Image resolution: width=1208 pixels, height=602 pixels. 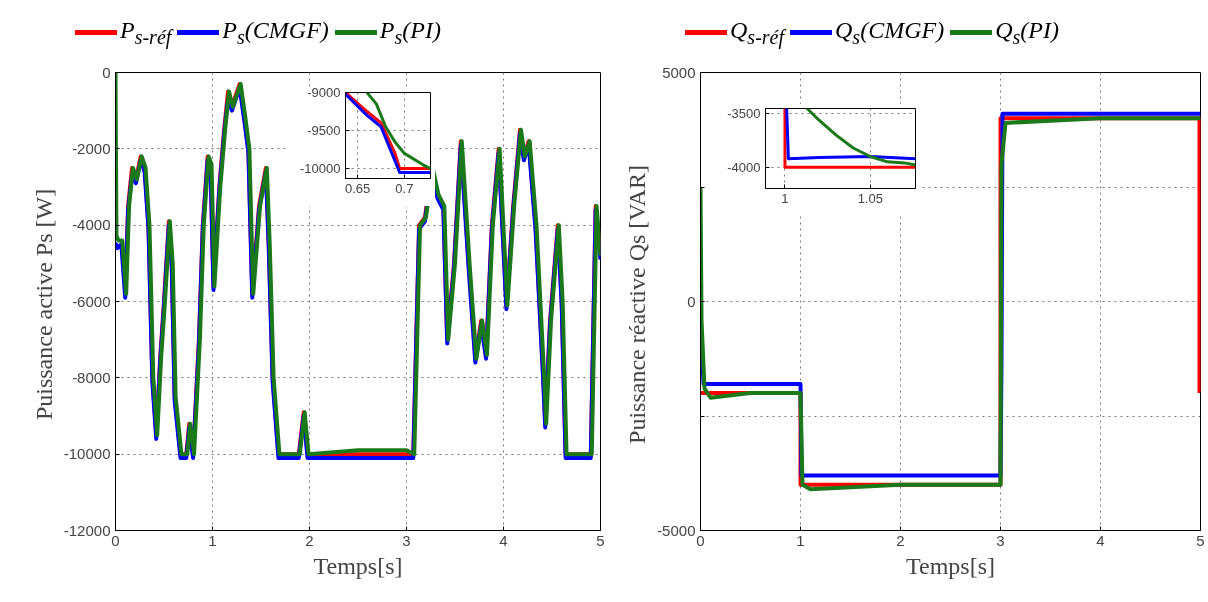 I want to click on y-tick-label: -2000, so click(x=91, y=148).